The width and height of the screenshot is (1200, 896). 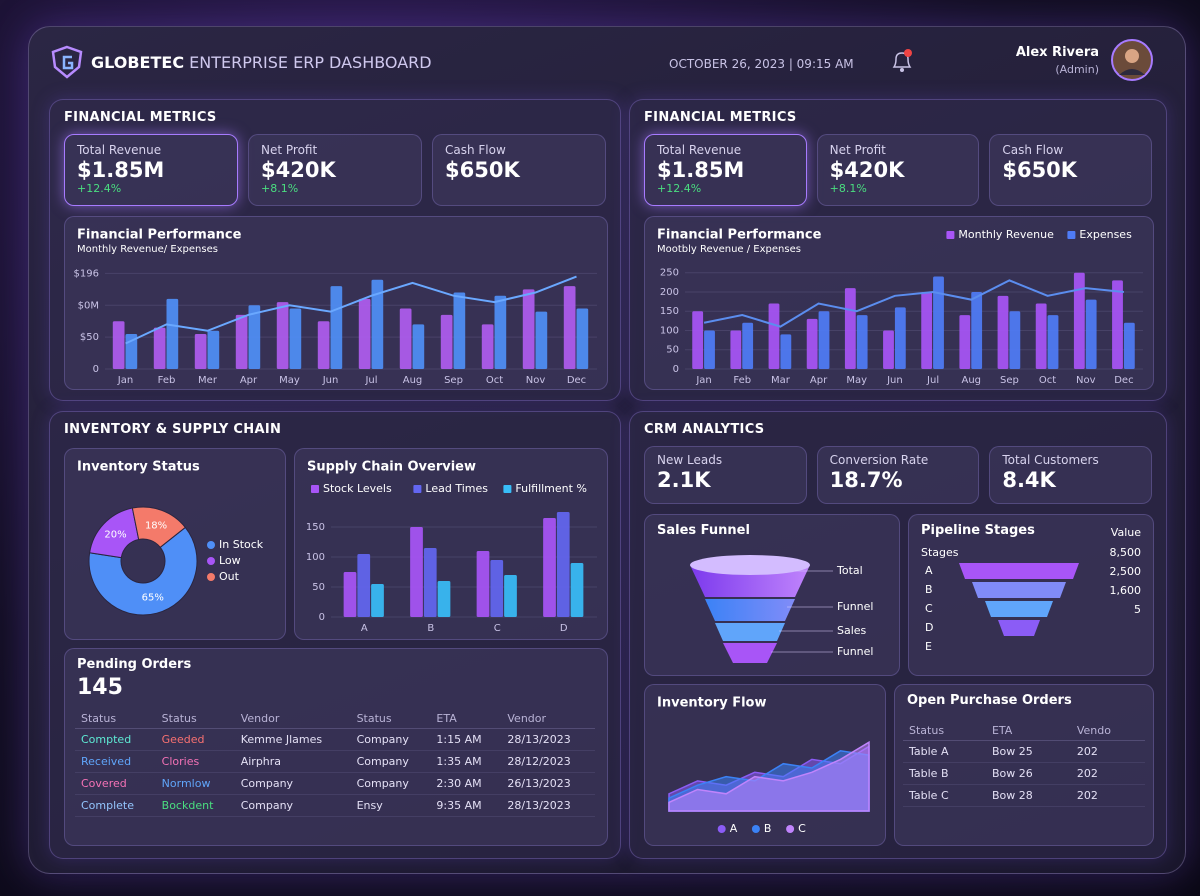 I want to click on kpi-card: New Leads 2.1K, so click(x=725, y=475).